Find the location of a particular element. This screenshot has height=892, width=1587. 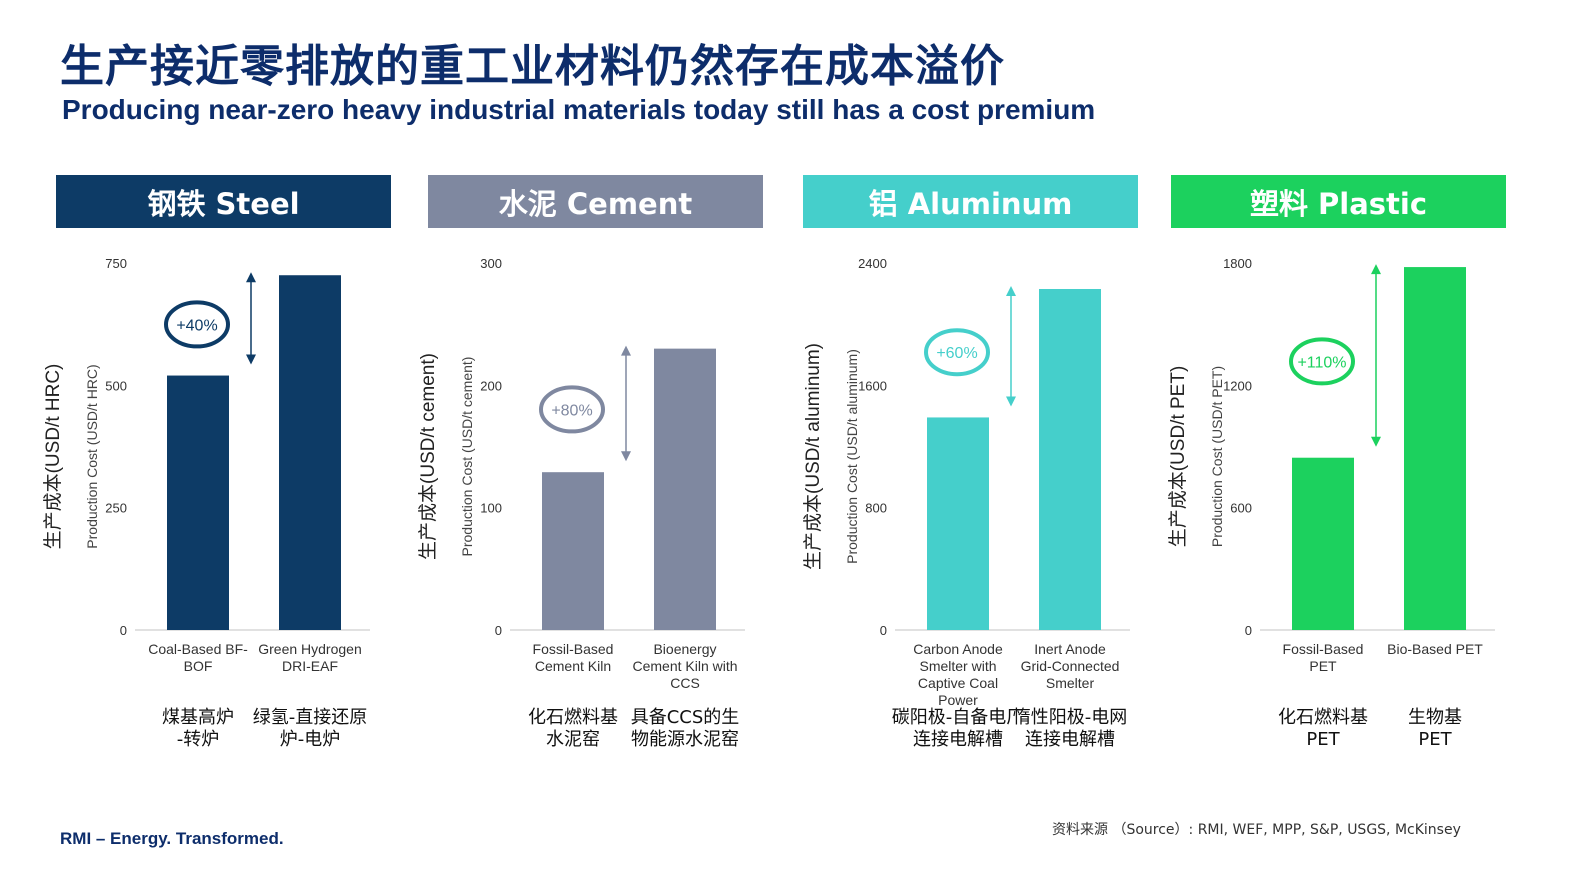

y-axis-subtitle: Production Cost (USD/t aluminum) is located at coordinates (852, 456).